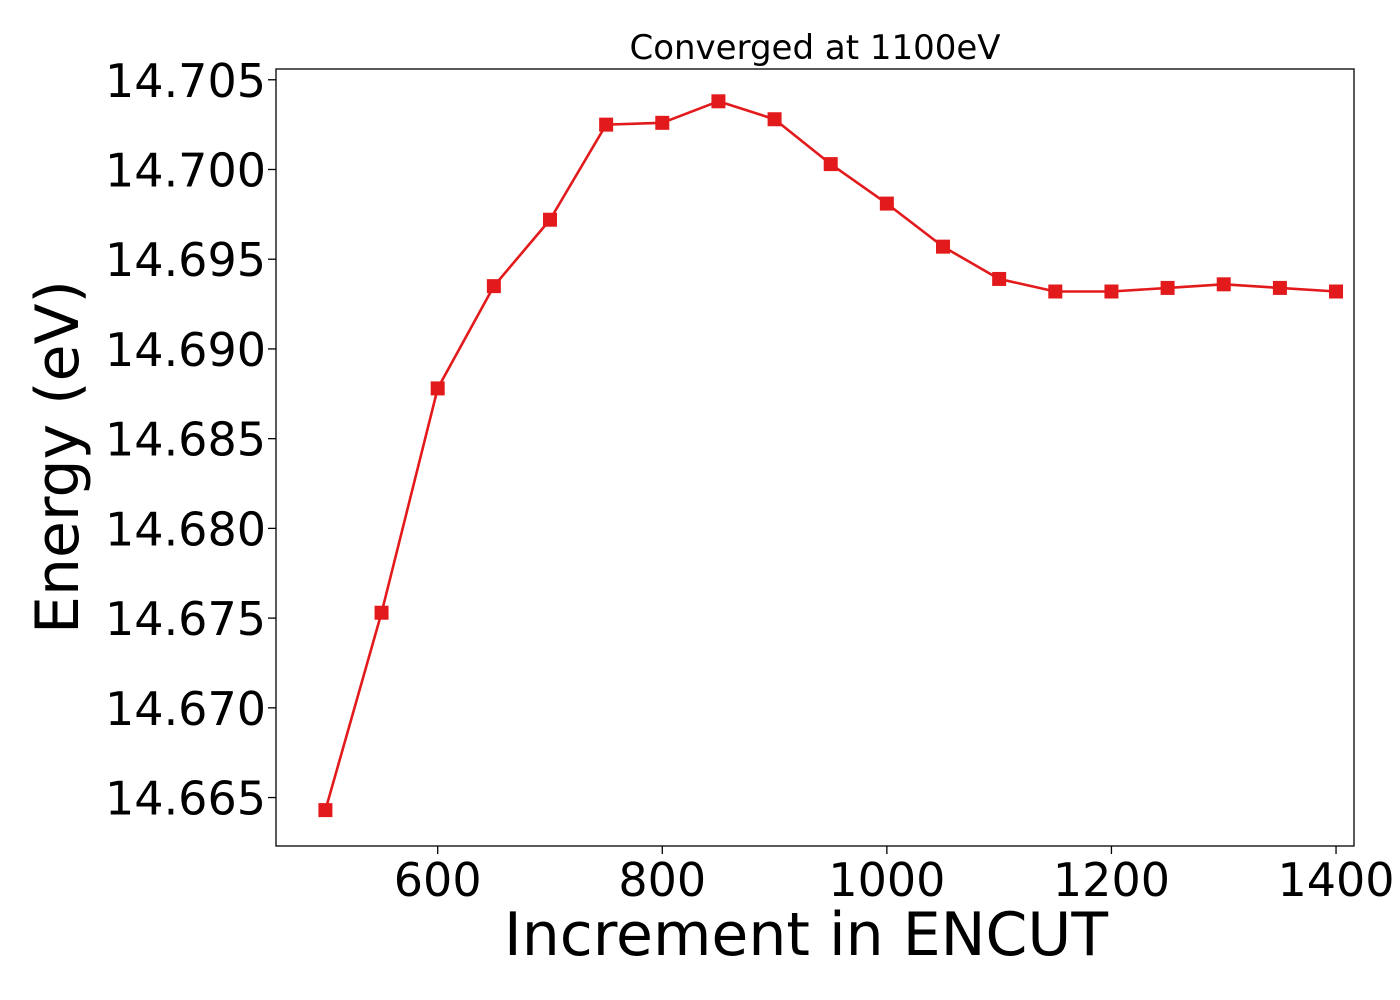 The width and height of the screenshot is (1400, 1000). Describe the element at coordinates (814, 48) in the screenshot. I see `chart-title: Converged at 1100eV` at that location.